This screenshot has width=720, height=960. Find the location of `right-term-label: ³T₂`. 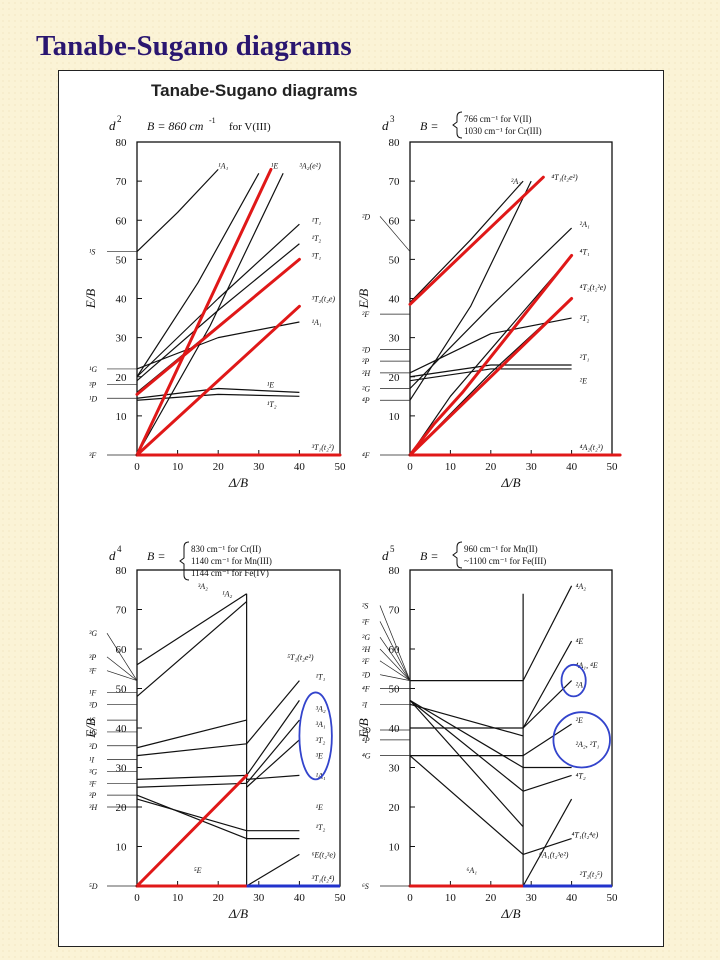

right-term-label: ³T₂ is located at coordinates (321, 740).